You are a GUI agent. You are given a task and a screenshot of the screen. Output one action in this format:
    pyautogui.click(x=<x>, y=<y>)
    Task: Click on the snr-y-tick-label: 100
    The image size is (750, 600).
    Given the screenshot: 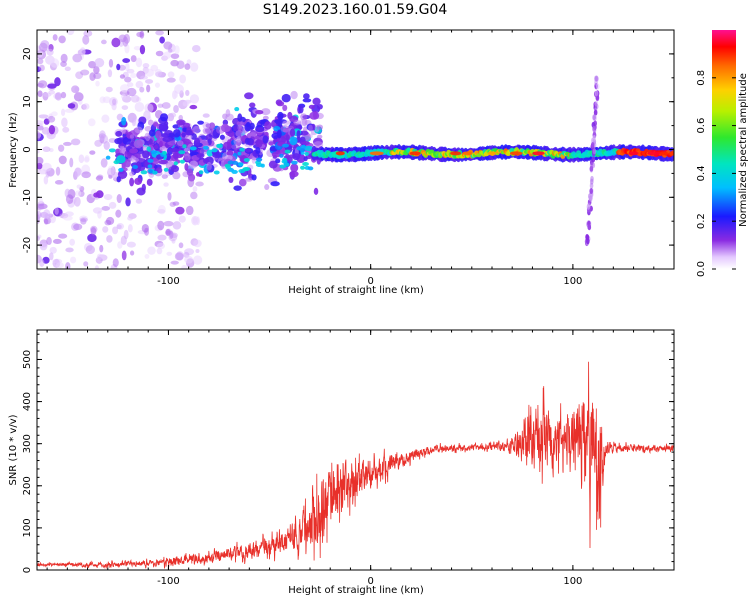 What is the action you would take?
    pyautogui.click(x=27, y=527)
    